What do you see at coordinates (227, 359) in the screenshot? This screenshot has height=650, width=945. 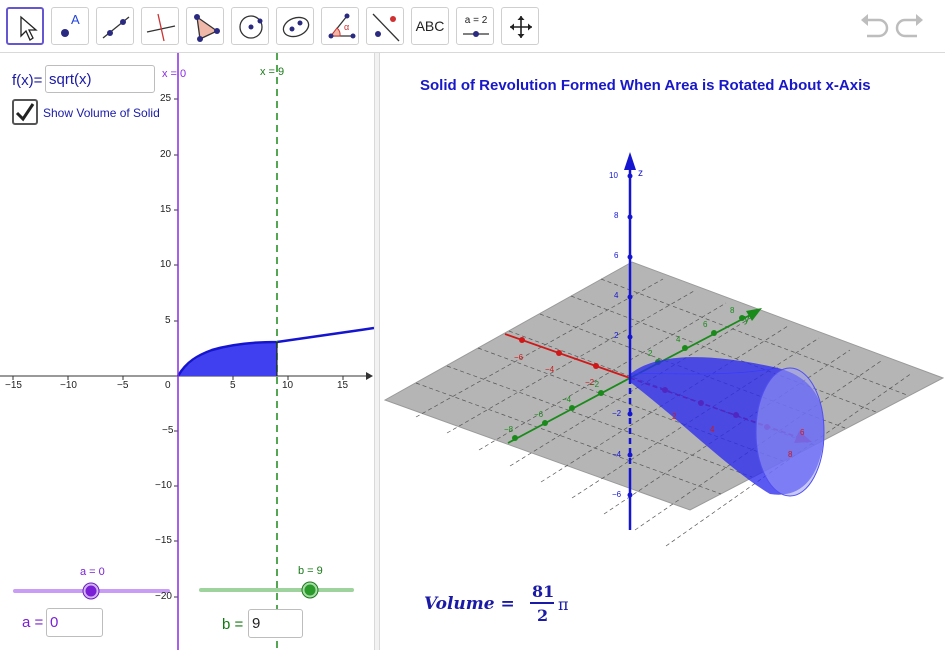 I see `shaded-area` at bounding box center [227, 359].